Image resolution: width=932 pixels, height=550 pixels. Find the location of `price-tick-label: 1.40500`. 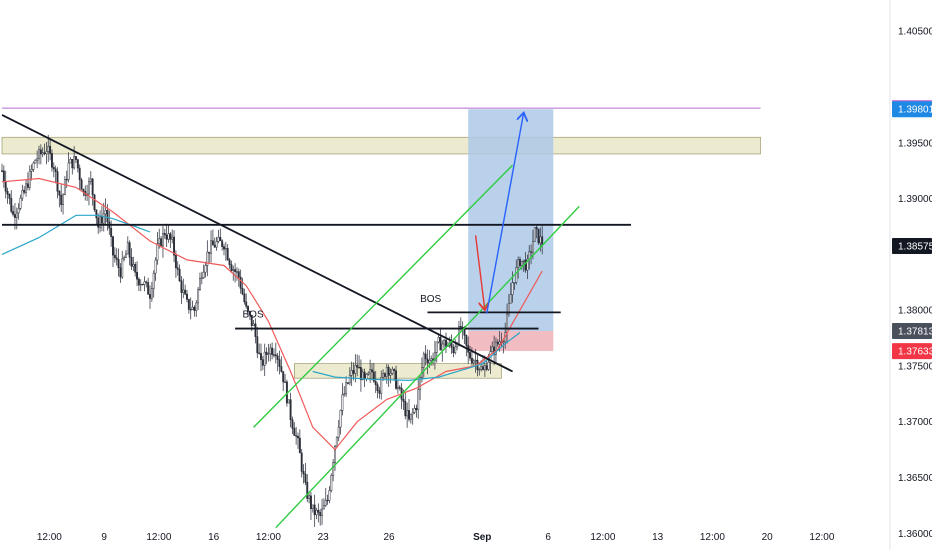

price-tick-label: 1.40500 is located at coordinates (915, 32).